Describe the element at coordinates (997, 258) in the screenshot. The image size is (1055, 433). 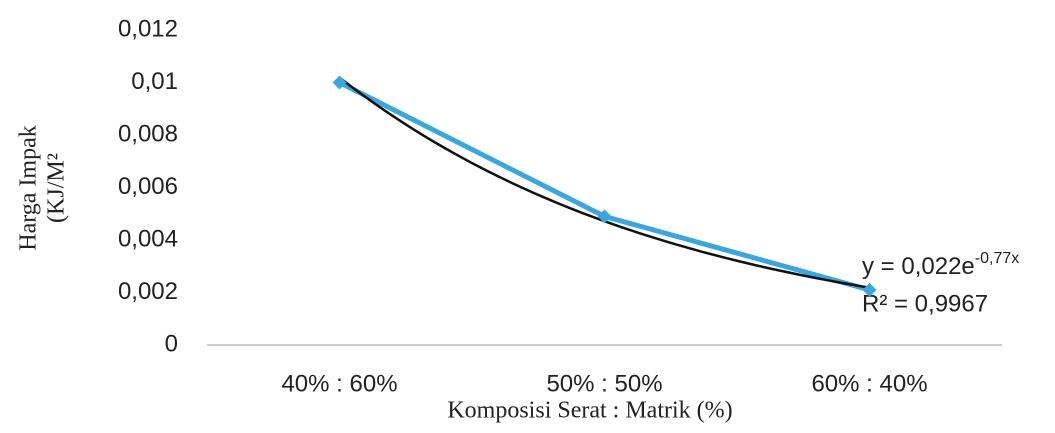
I see `trend-equation-exponent: -0,77x` at that location.